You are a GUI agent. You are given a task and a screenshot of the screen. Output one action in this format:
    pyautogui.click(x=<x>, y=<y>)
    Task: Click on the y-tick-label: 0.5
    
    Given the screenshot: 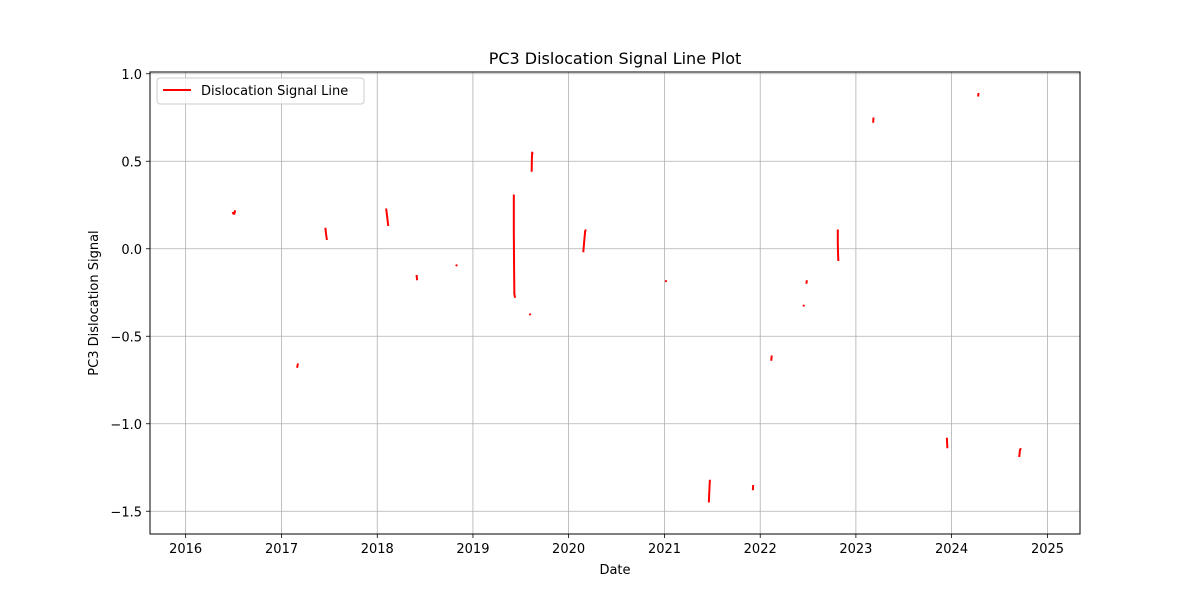 What is the action you would take?
    pyautogui.click(x=131, y=162)
    